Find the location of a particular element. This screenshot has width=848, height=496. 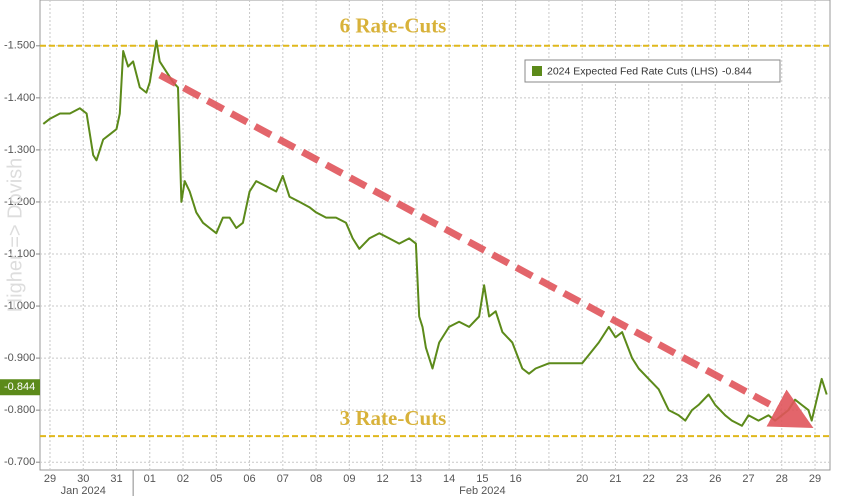

y-axis-label: Higher => Dovish is located at coordinates (15, 235).